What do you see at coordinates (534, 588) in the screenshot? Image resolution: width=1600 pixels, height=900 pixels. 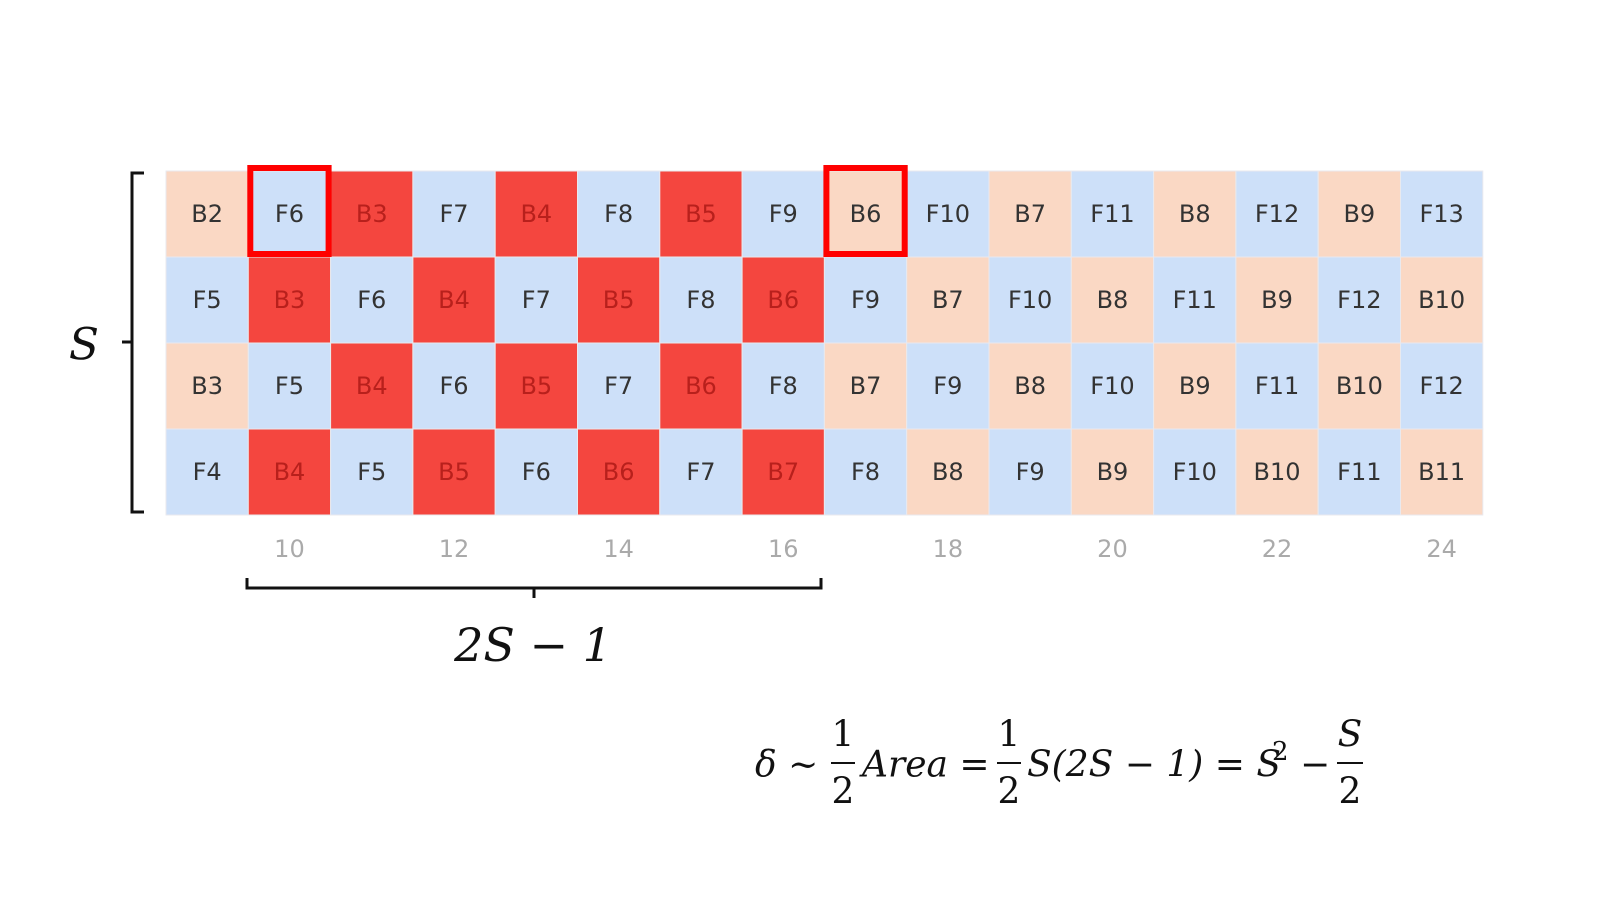 I see `span-brace` at bounding box center [534, 588].